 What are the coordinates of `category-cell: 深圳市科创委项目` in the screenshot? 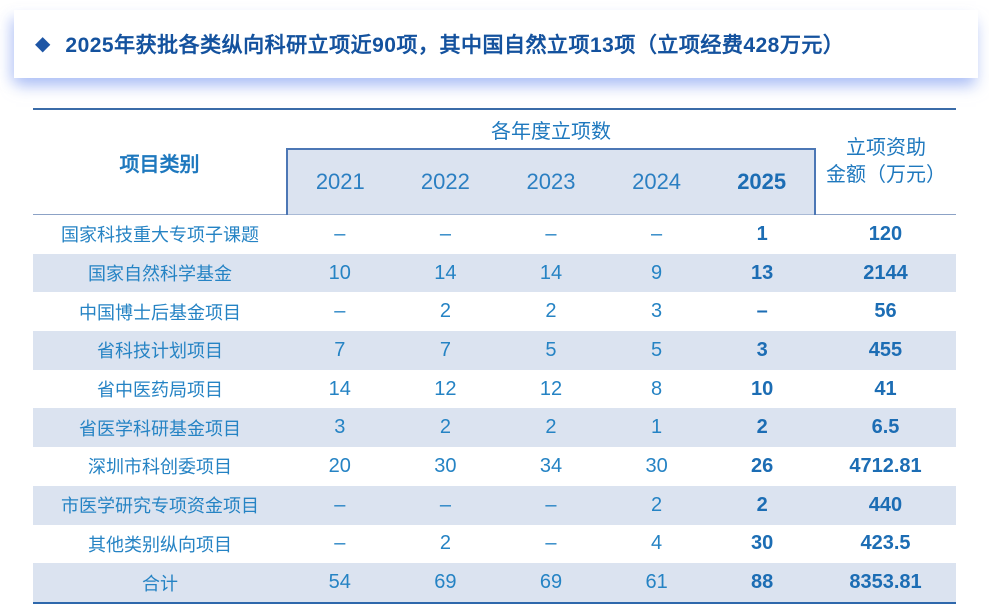 It's located at (160, 467).